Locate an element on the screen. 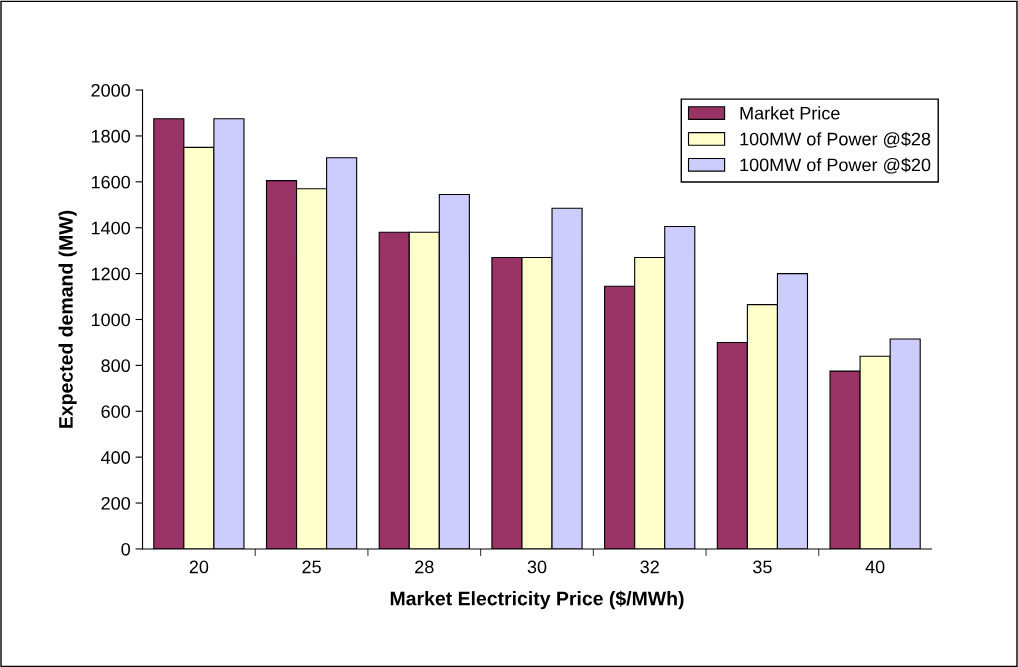  legend-label: Market Price is located at coordinates (790, 113).